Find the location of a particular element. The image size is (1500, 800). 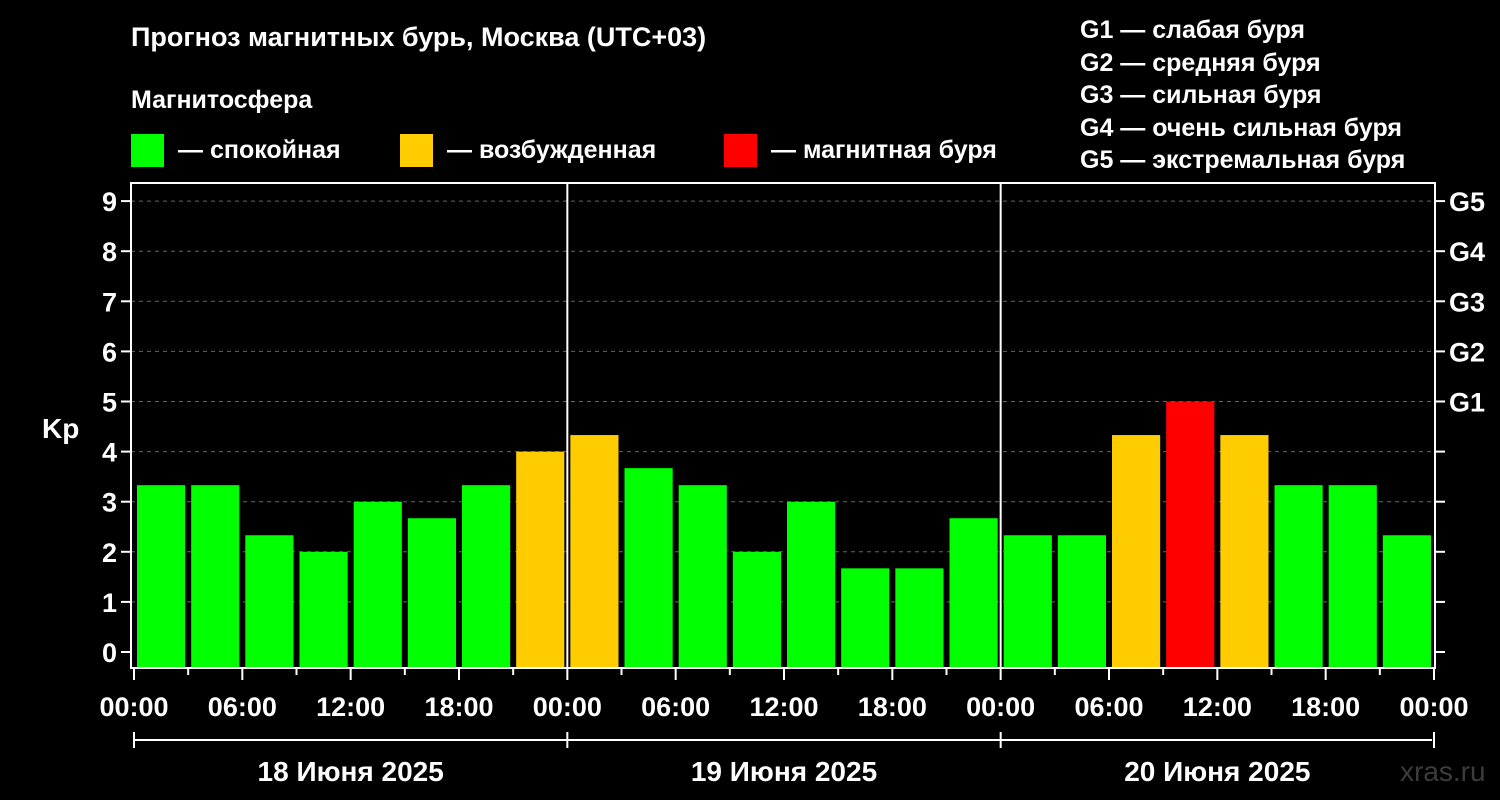

legend-item-storm: — магнитная буря is located at coordinates (860, 150).